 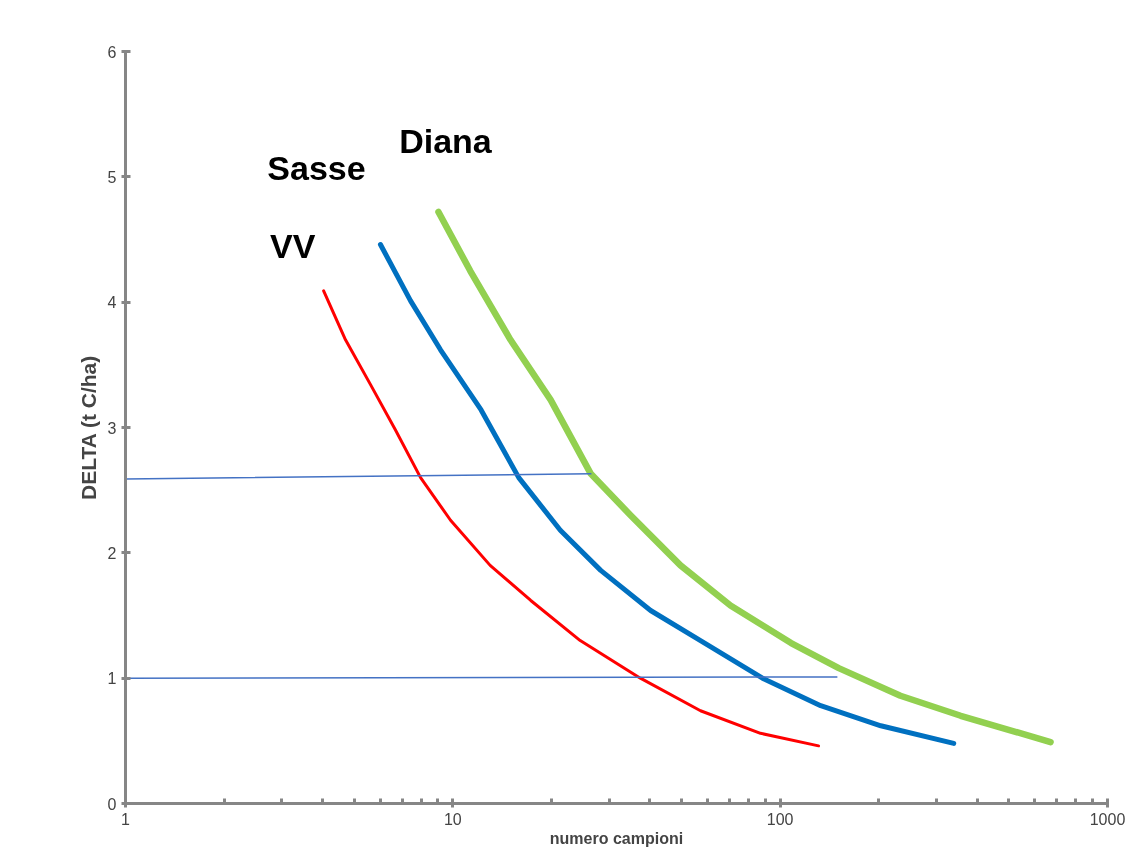 What do you see at coordinates (112, 804) in the screenshot?
I see `y-tick-label: 0` at bounding box center [112, 804].